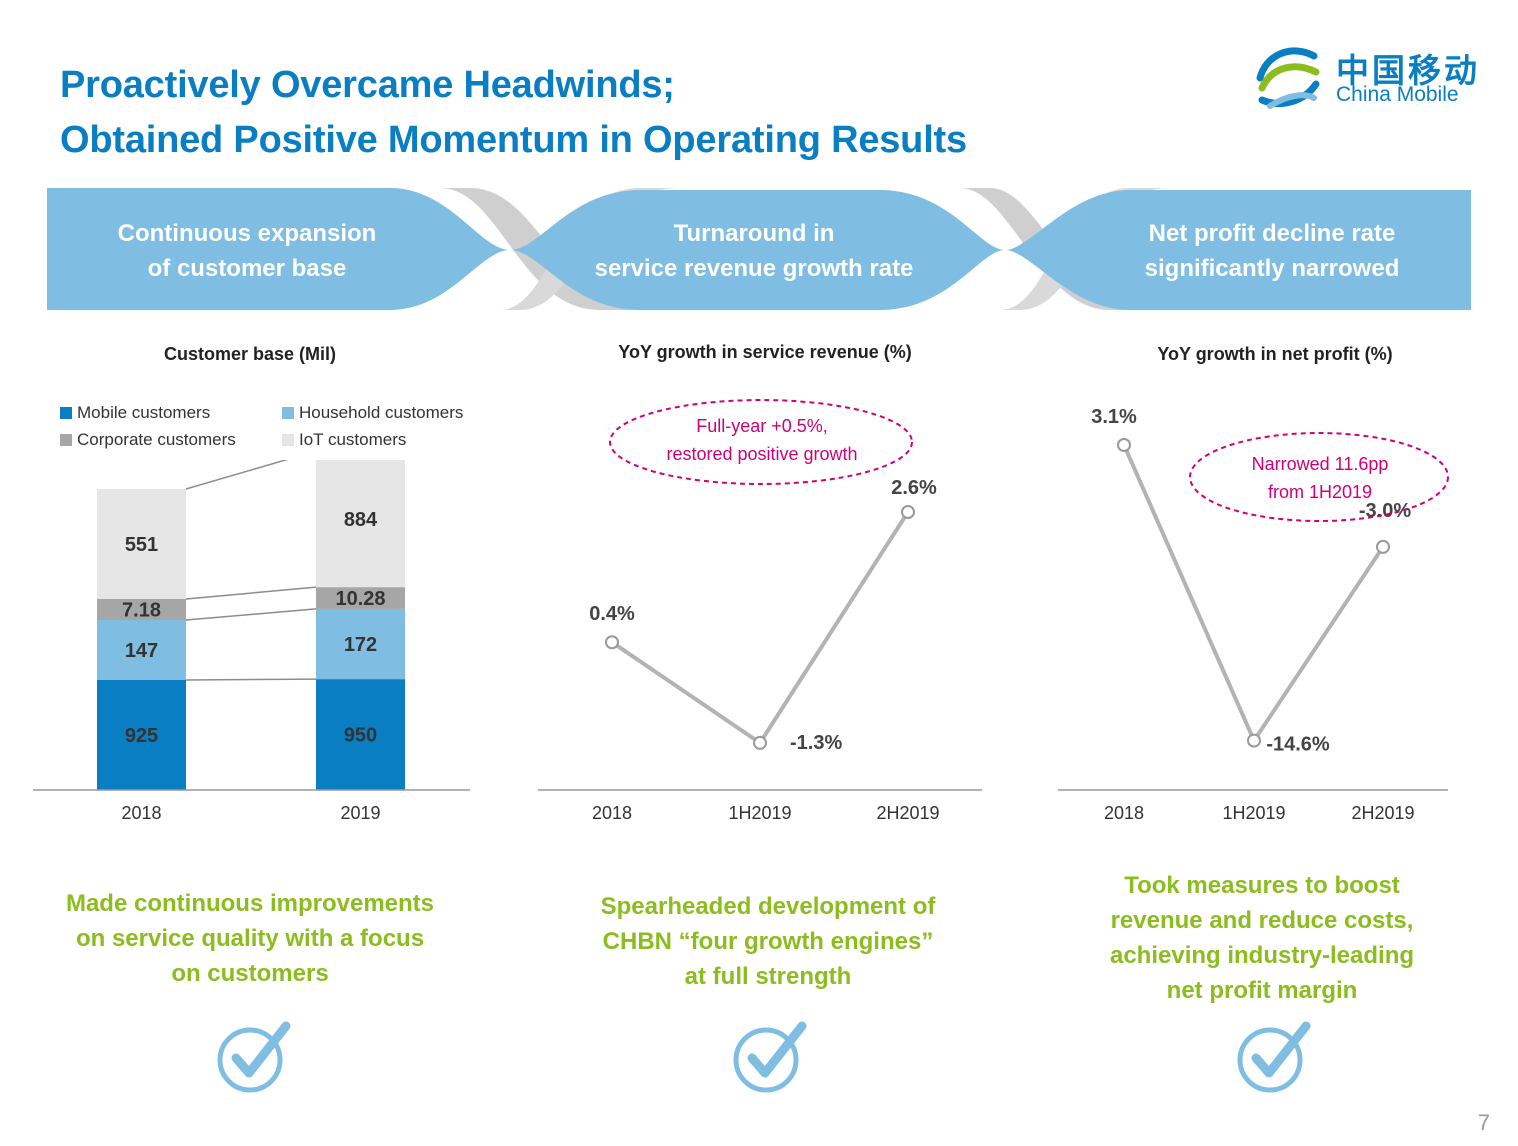 Image resolution: width=1518 pixels, height=1146 pixels. I want to click on logo-chinese: 中国移动, so click(1408, 70).